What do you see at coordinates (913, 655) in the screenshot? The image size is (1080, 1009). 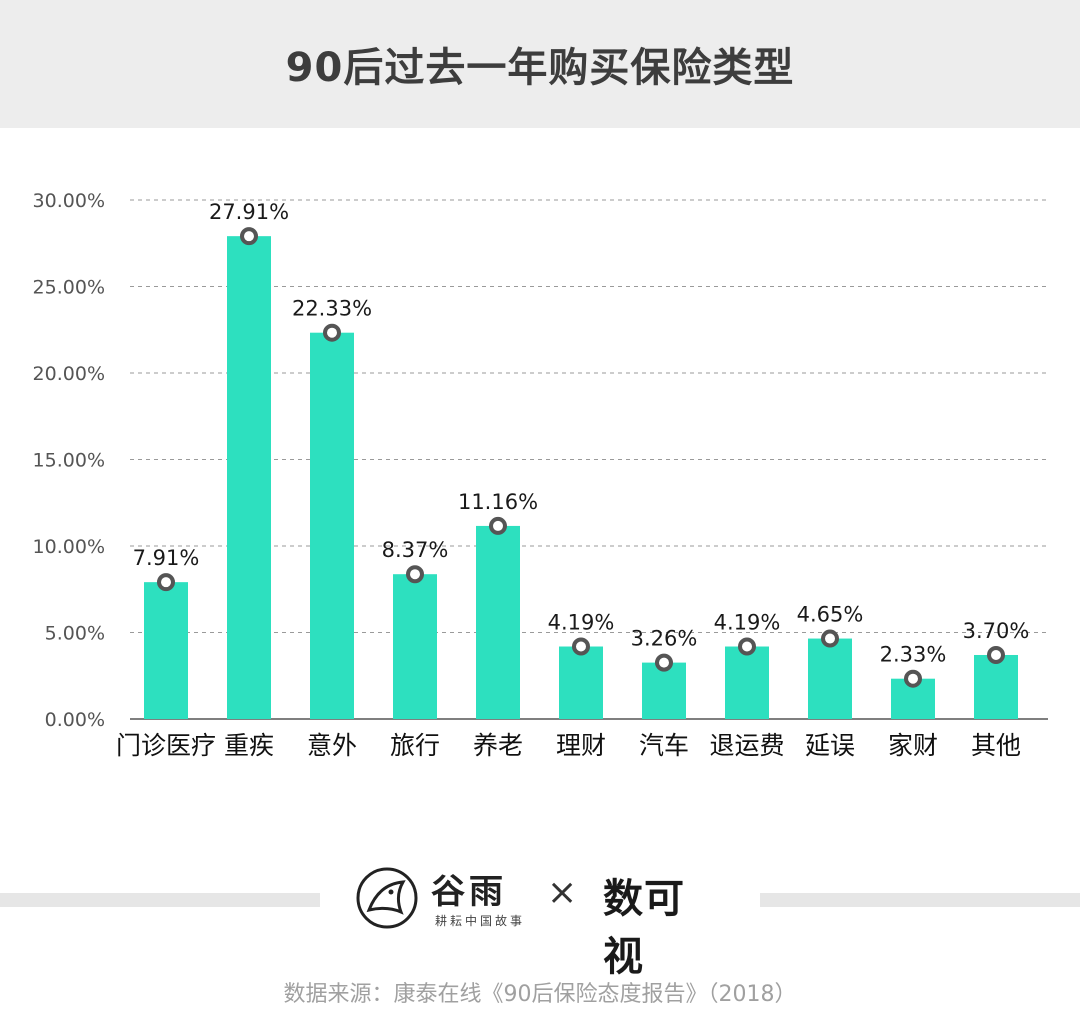 I see `data-label: 2.33%` at bounding box center [913, 655].